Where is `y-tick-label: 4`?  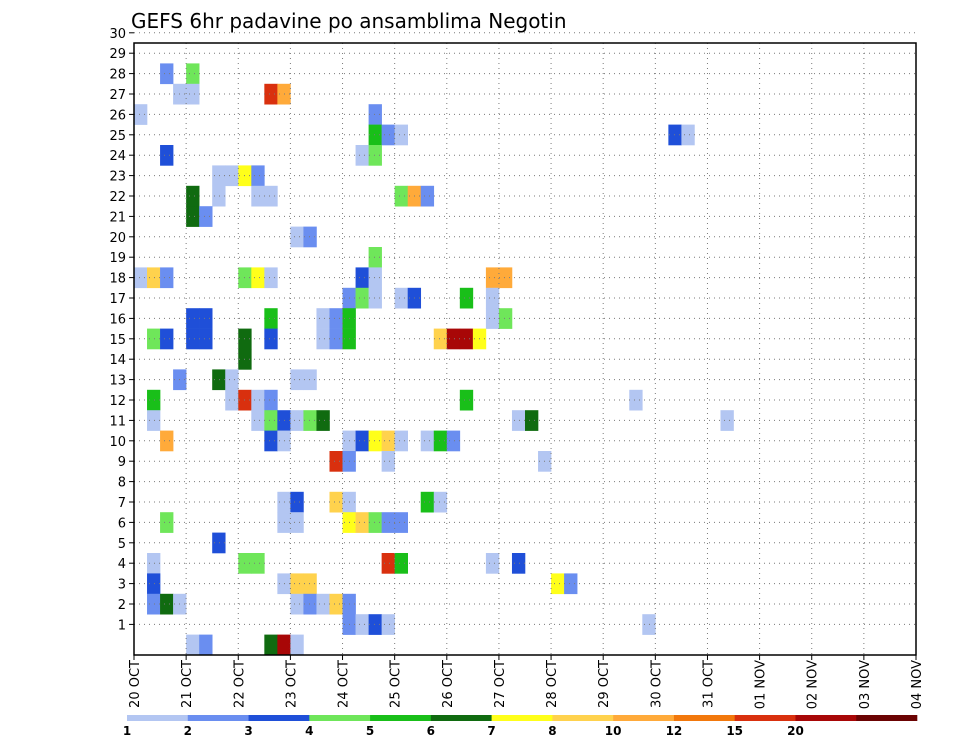
y-tick-label: 4 is located at coordinates (122, 564).